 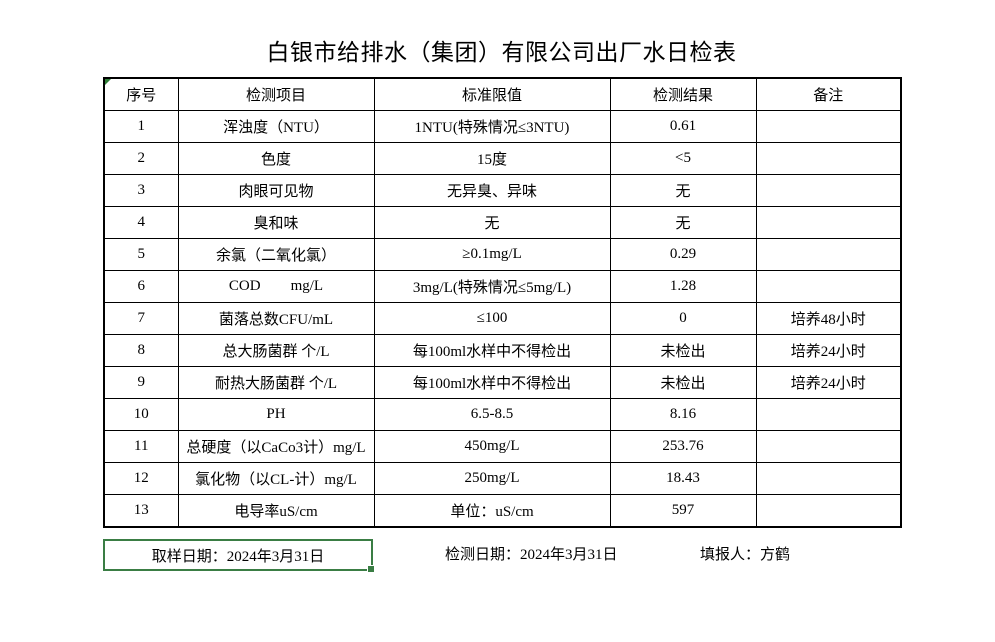 I want to click on cell-standard: 无异臭、异味, so click(x=492, y=190).